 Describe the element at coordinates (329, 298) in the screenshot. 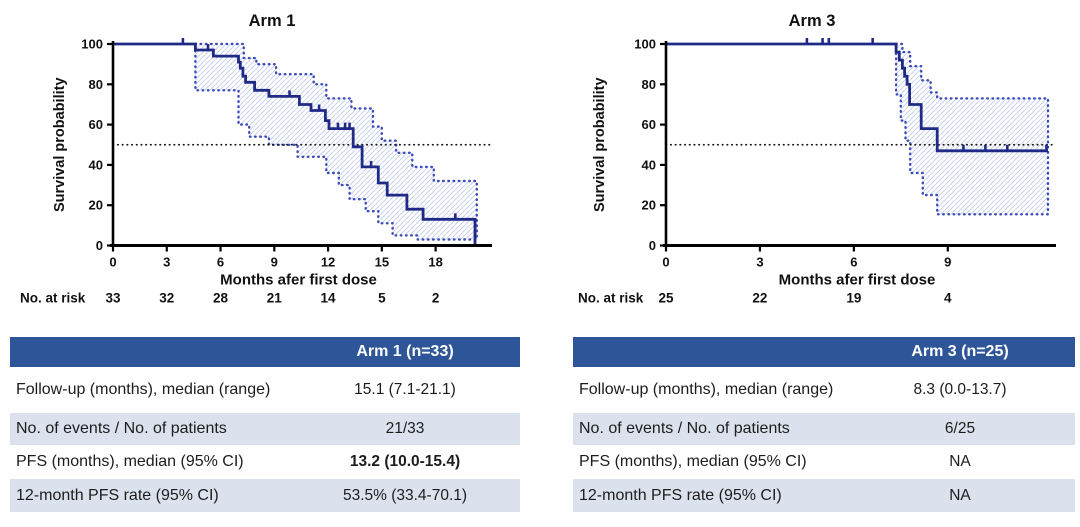

I see `risk-count: 14` at that location.